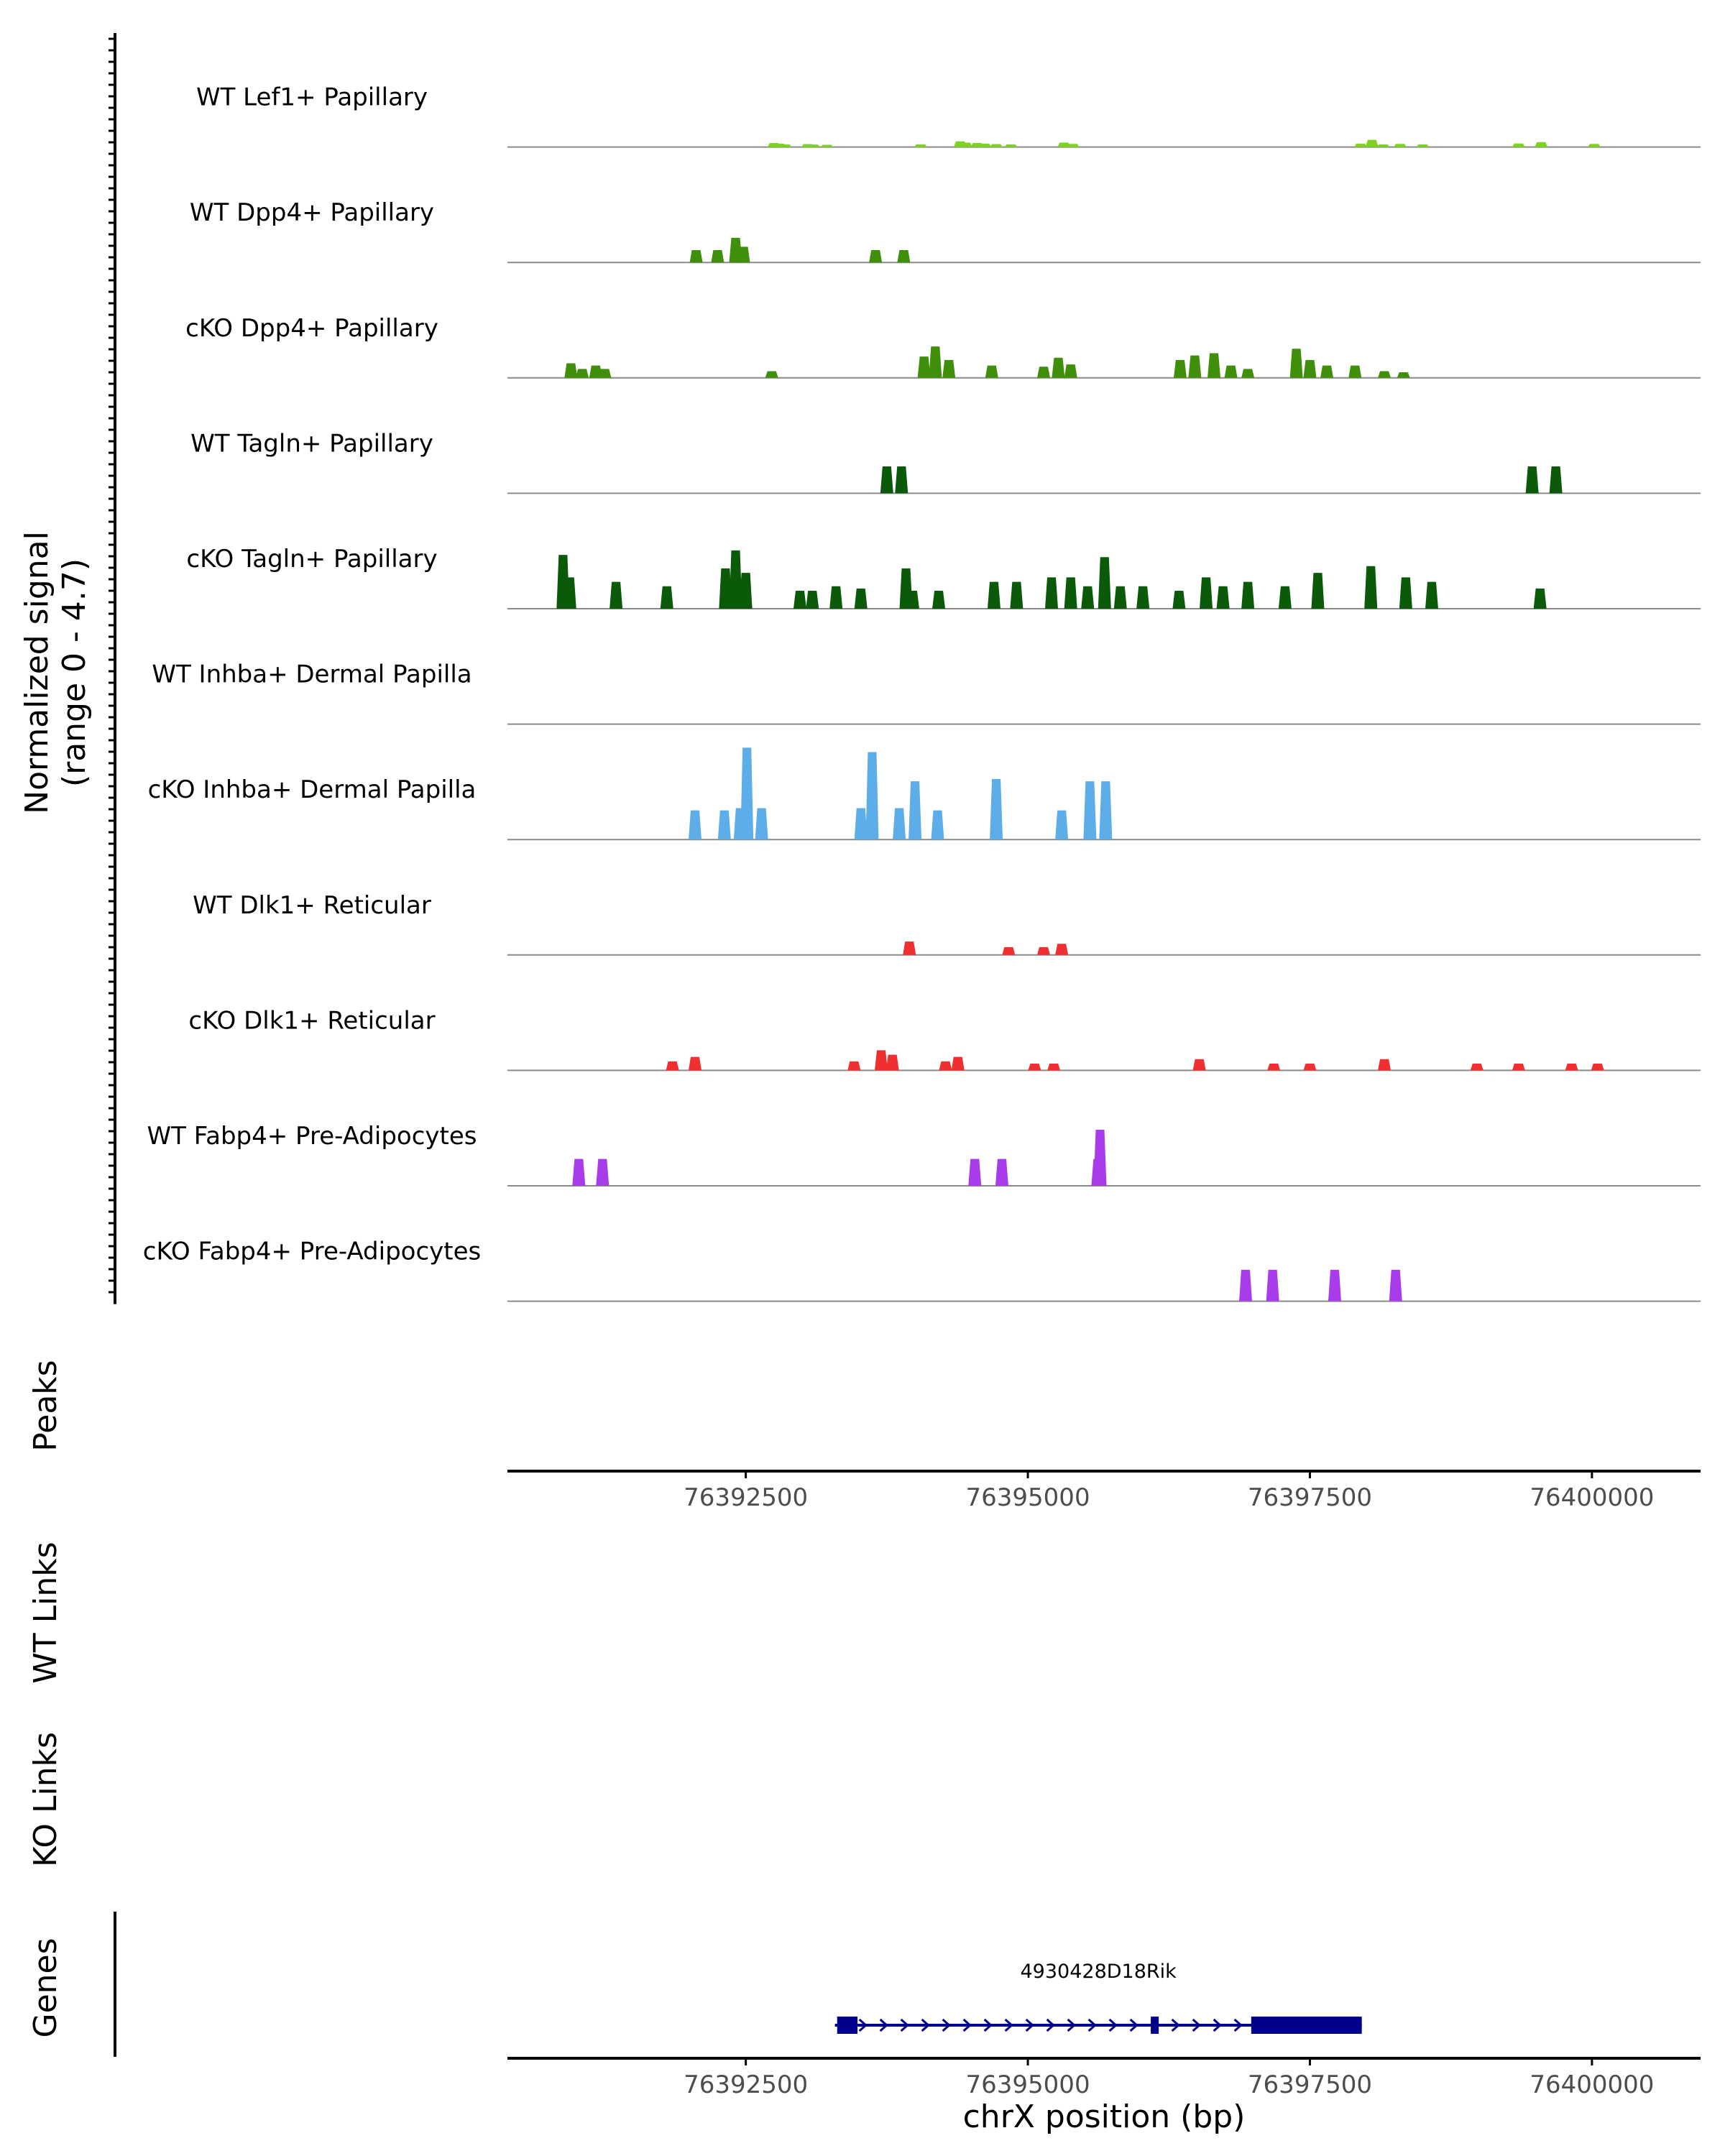 Image resolution: width=1725 pixels, height=2156 pixels. Describe the element at coordinates (312, 1136) in the screenshot. I see `track-label: WT Fabp4+ Pre-Adipocytes` at that location.